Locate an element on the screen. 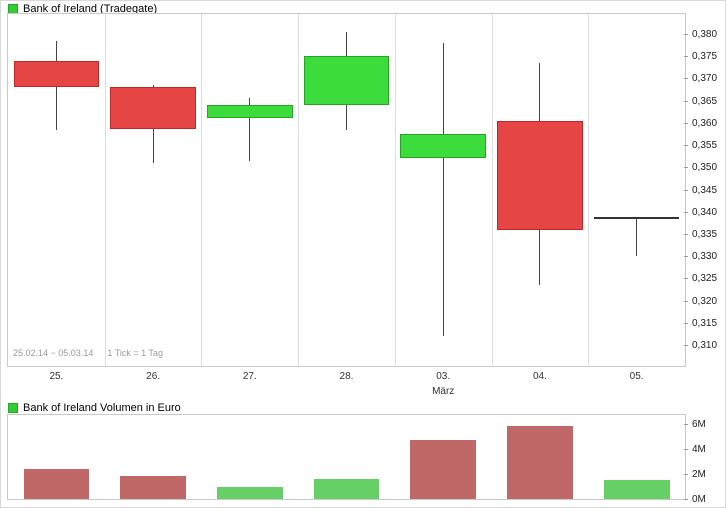 Image resolution: width=726 pixels, height=508 pixels. price-axis-label: 0,345 is located at coordinates (705, 190).